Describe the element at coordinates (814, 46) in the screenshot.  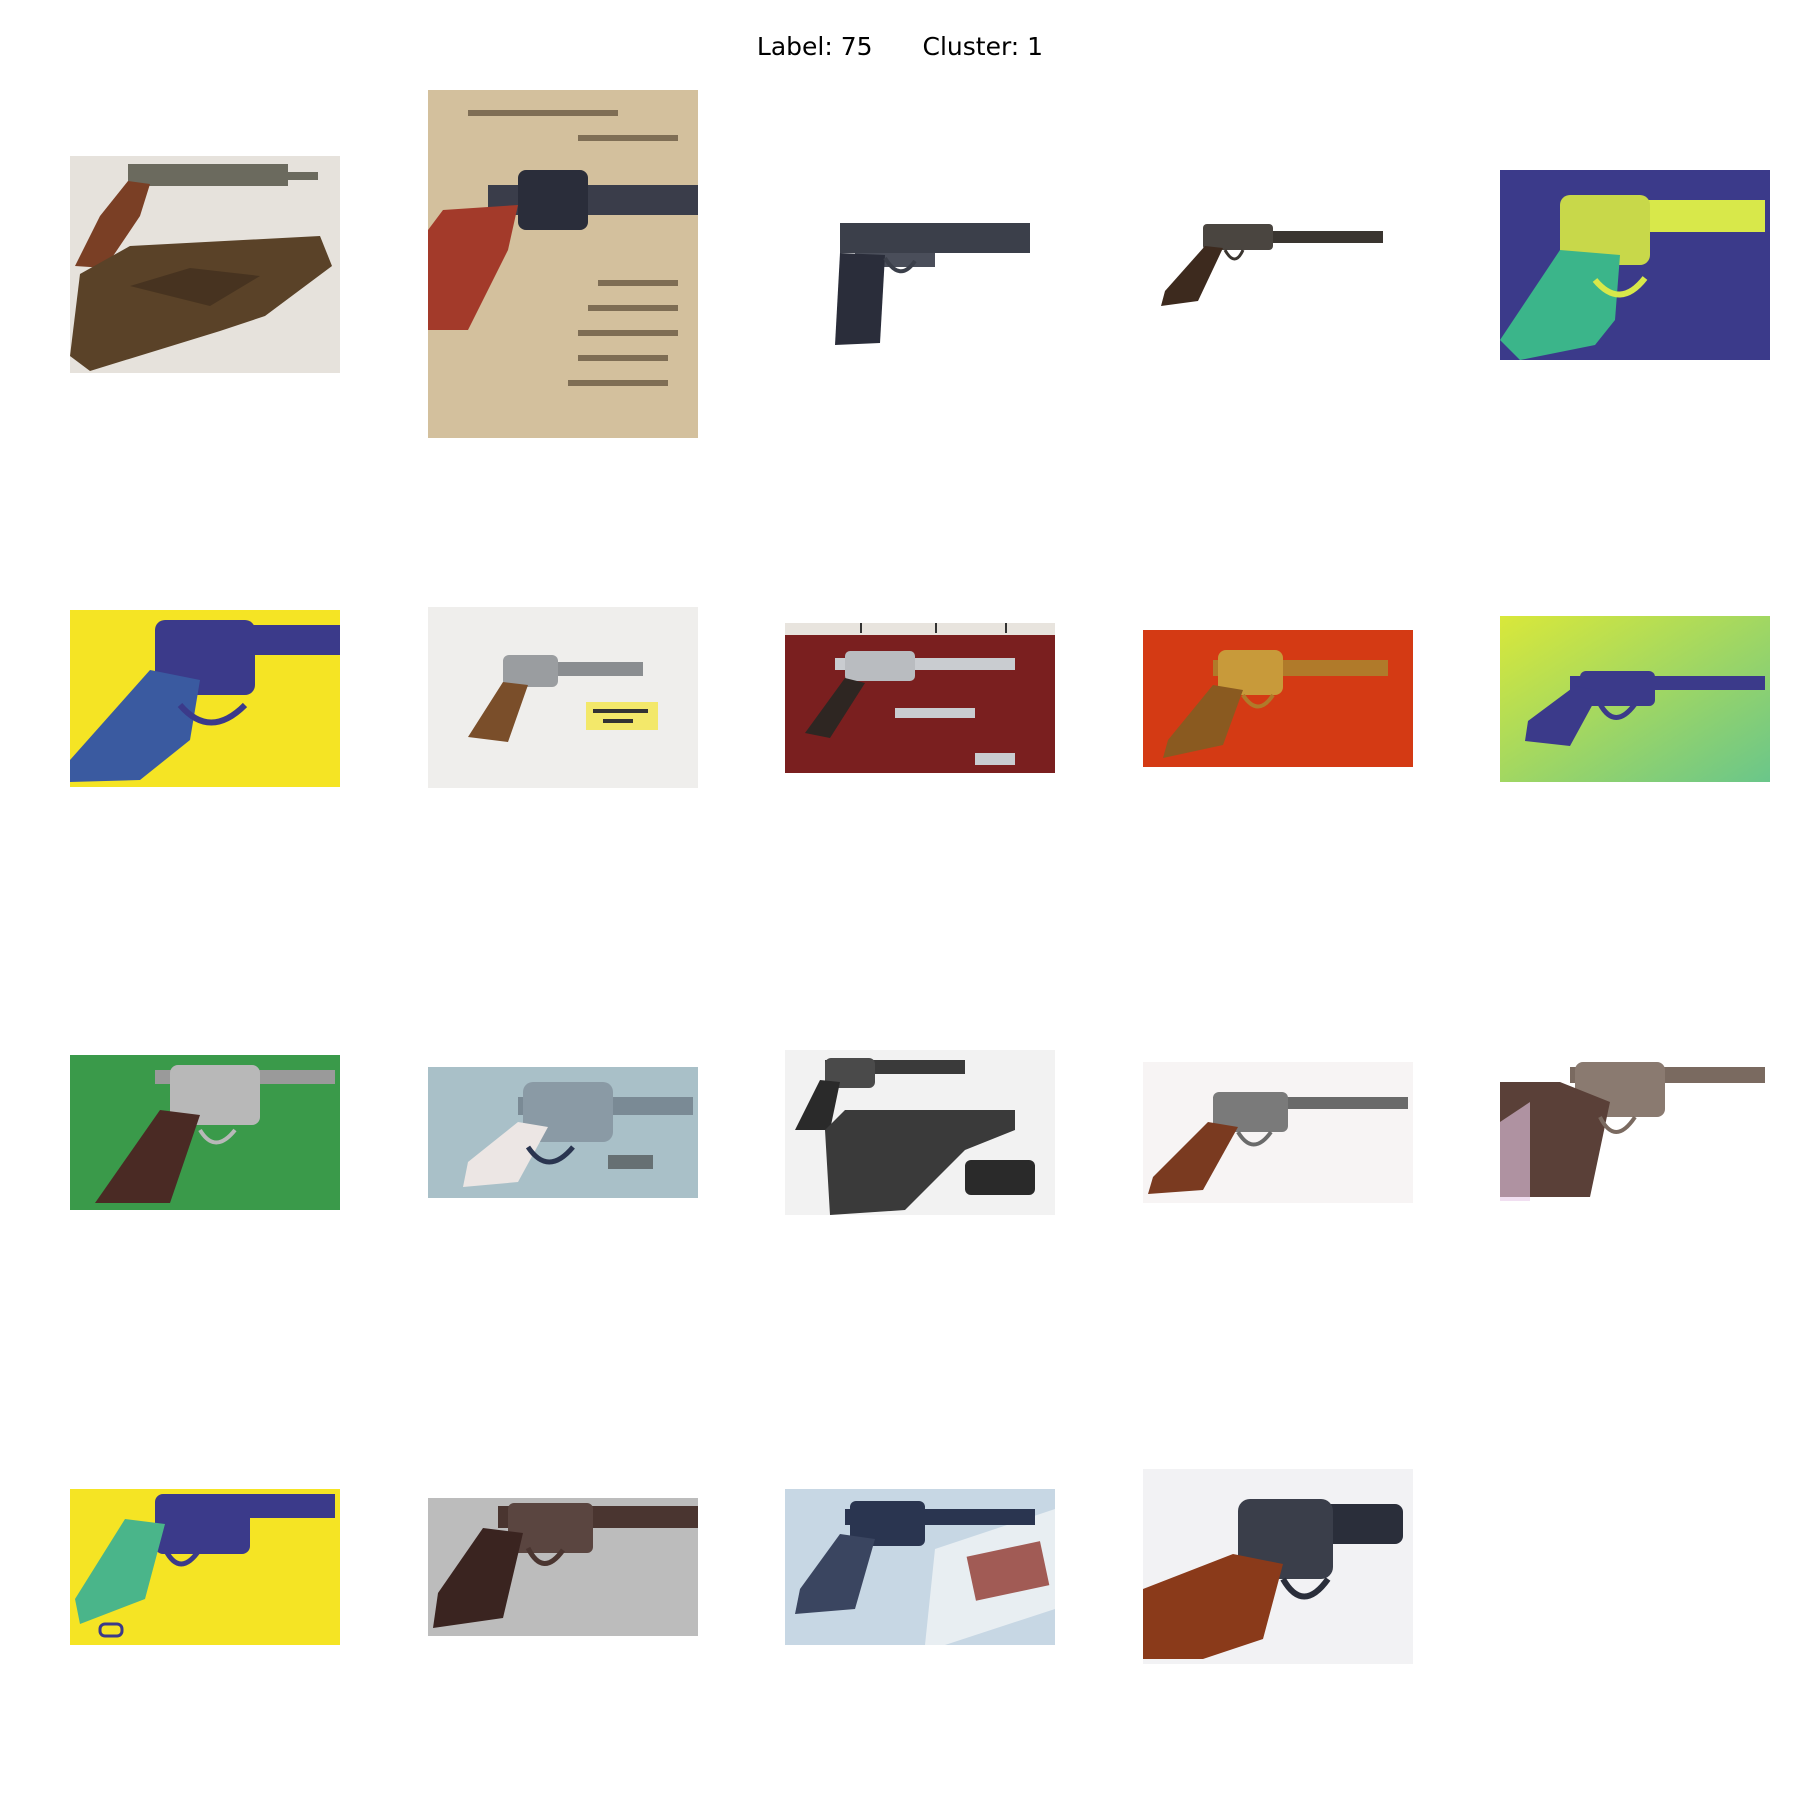
I see `label-text: Label: 75` at that location.